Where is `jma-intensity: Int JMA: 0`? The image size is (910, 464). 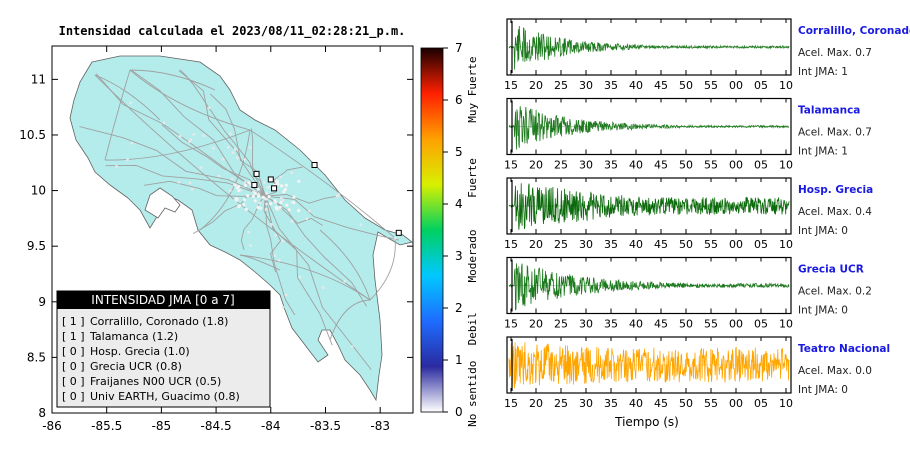
jma-intensity: Int JMA: 0 is located at coordinates (823, 231).